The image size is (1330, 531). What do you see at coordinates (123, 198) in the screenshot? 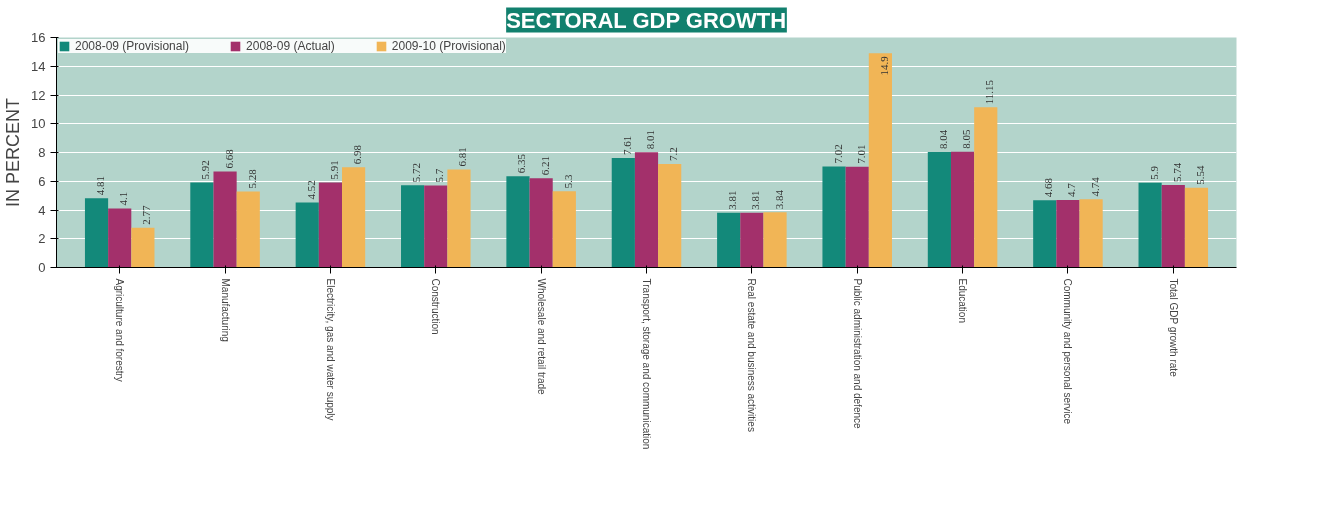
I see `data-label: 4.1` at bounding box center [123, 198].